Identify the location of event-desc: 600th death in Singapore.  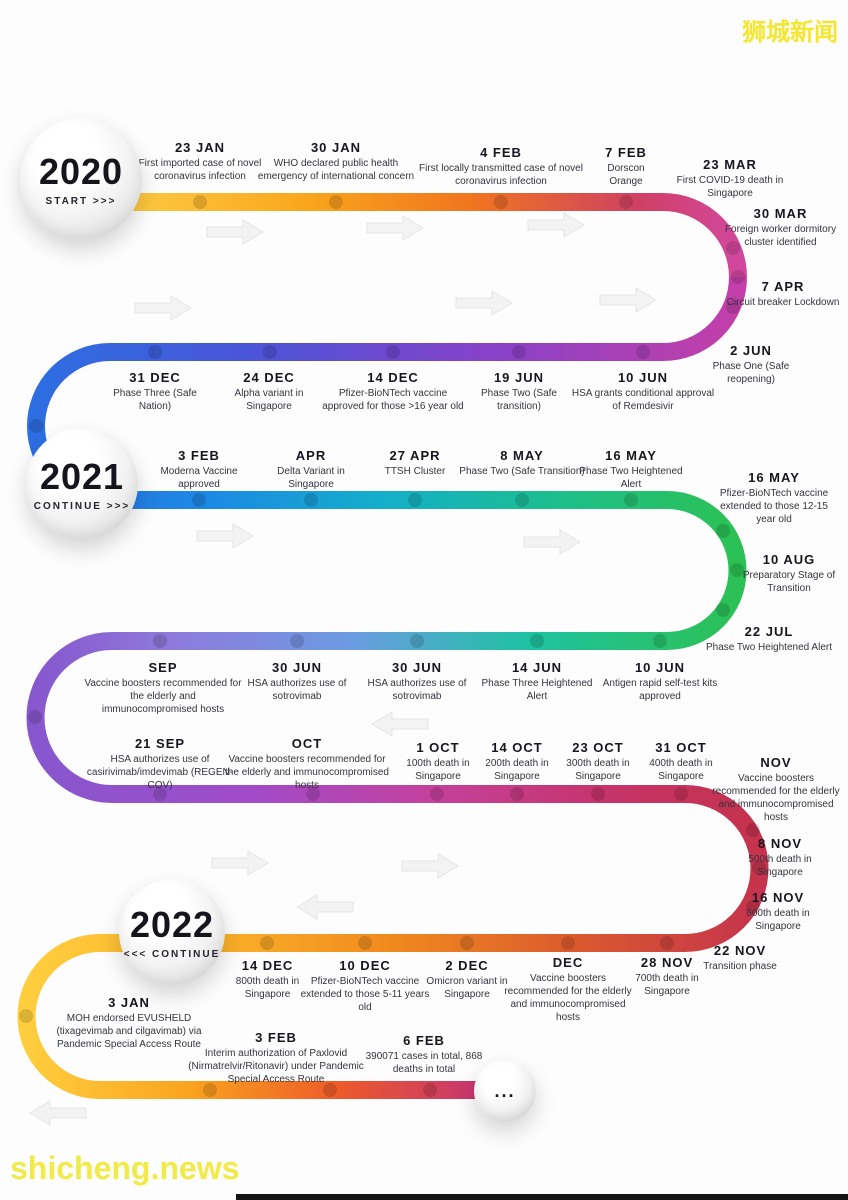
(778, 920).